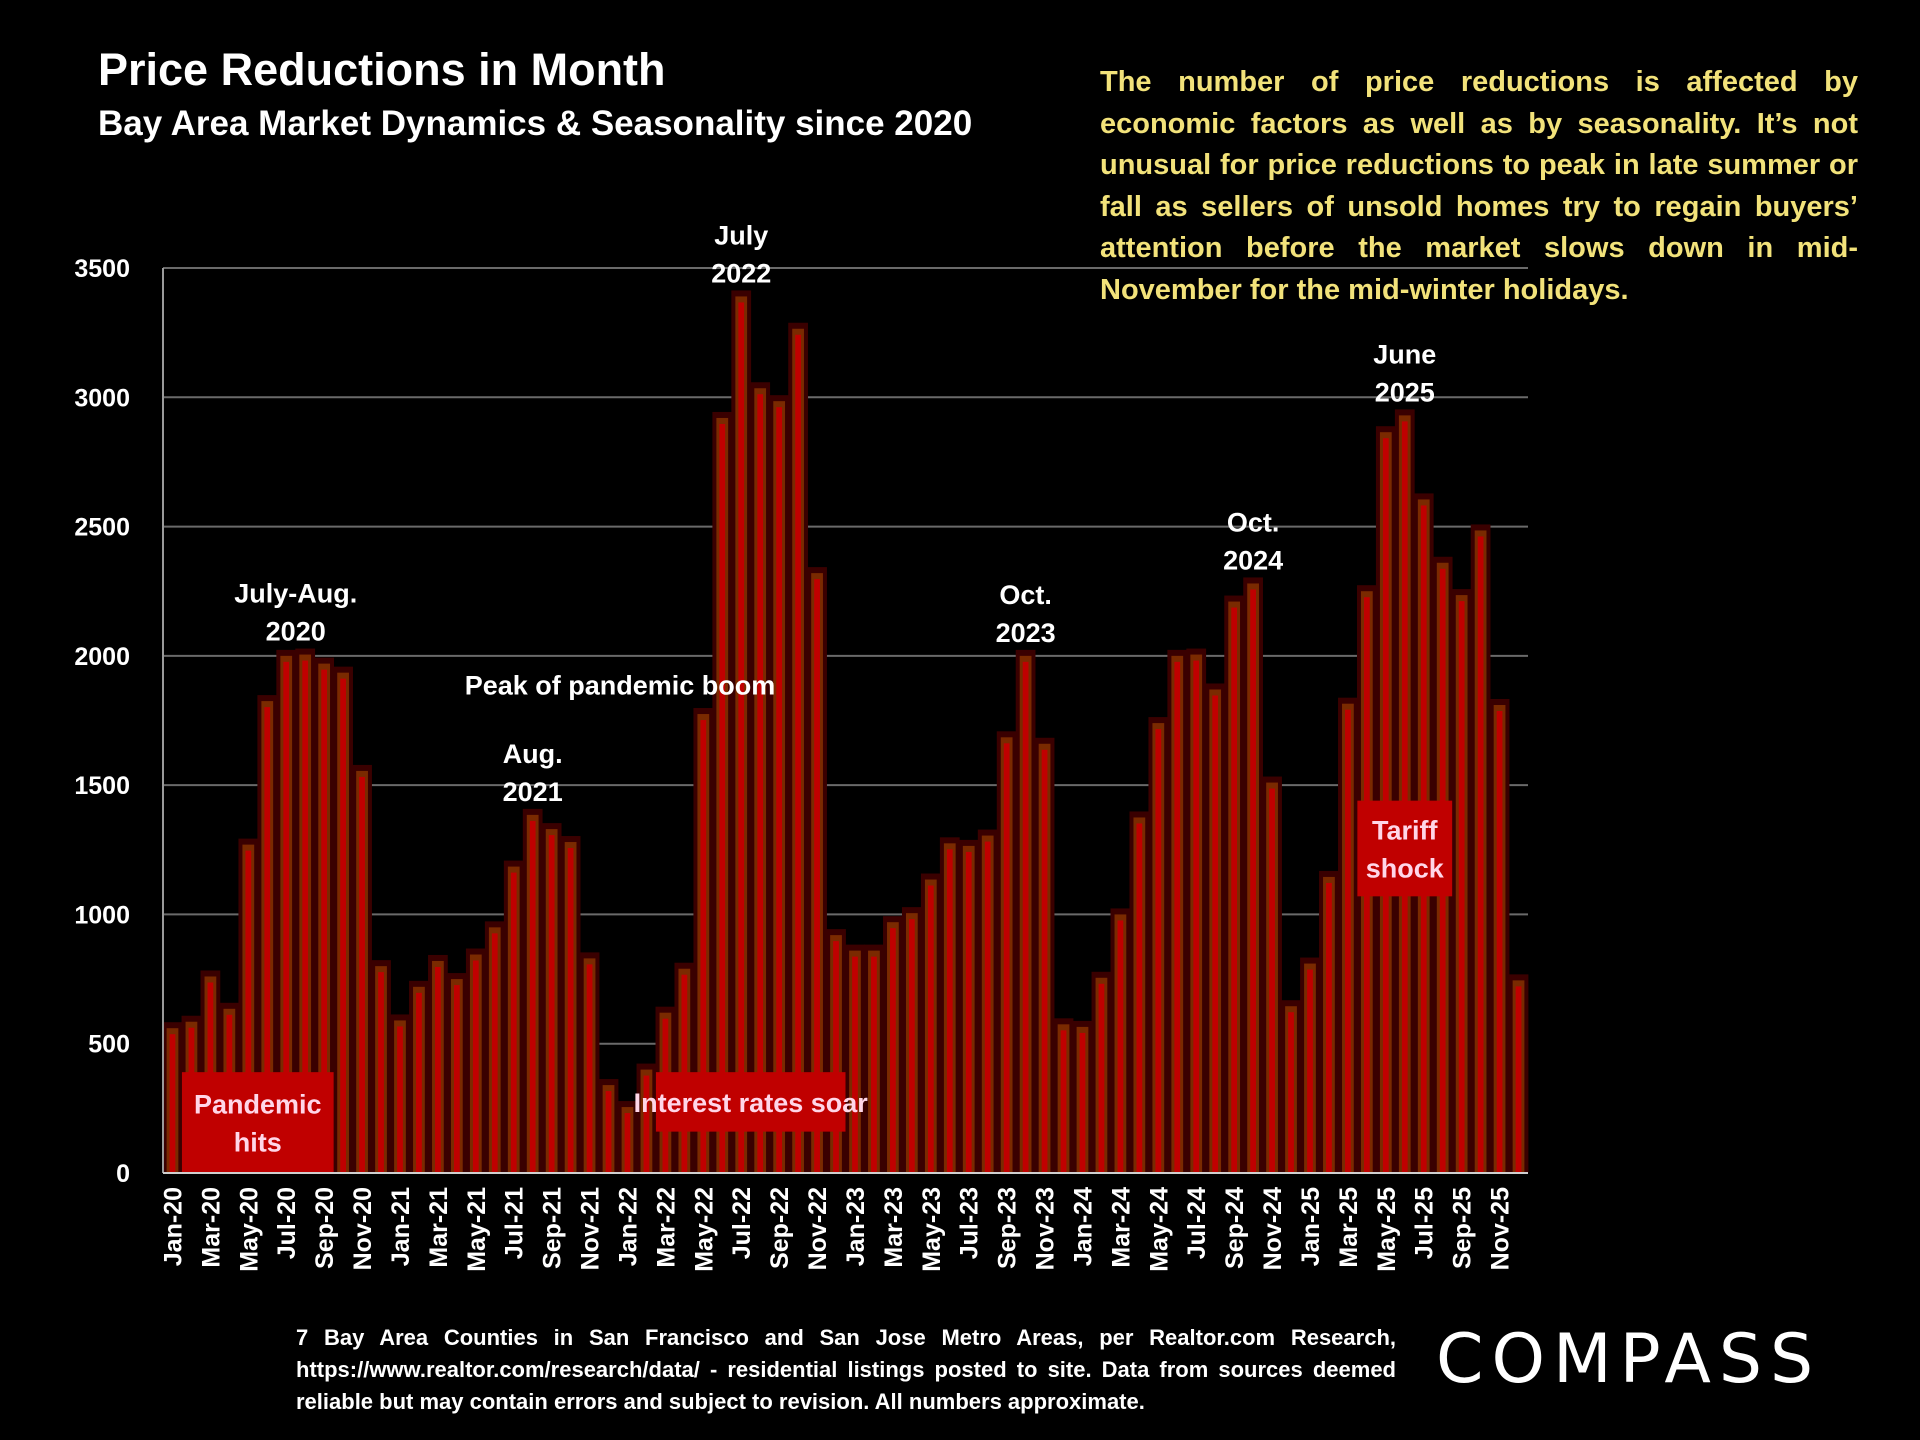  What do you see at coordinates (173, 1226) in the screenshot?
I see `x-tick-label: Jan-20` at bounding box center [173, 1226].